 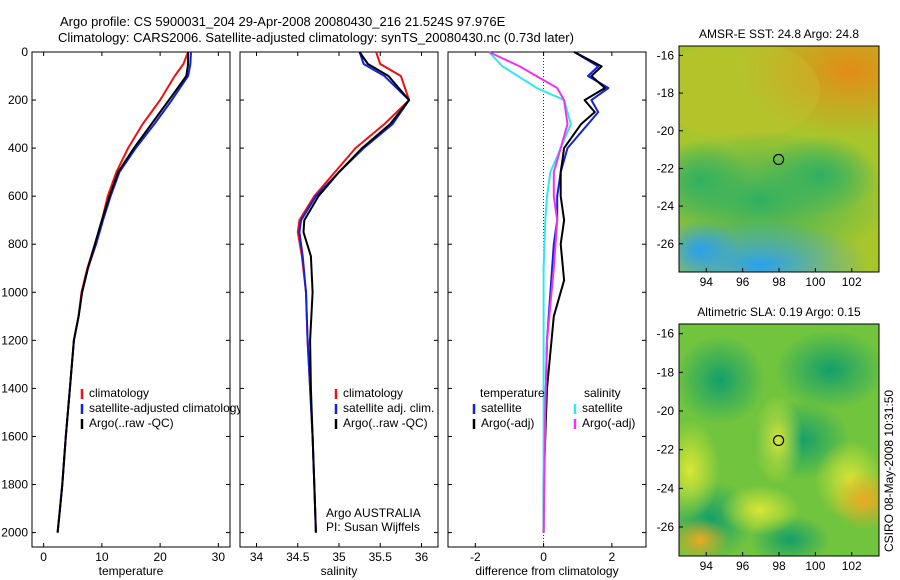 I want to click on sla-map-title: Altimetric SLA: 0.19 Argo: 0.15, so click(x=779, y=312).